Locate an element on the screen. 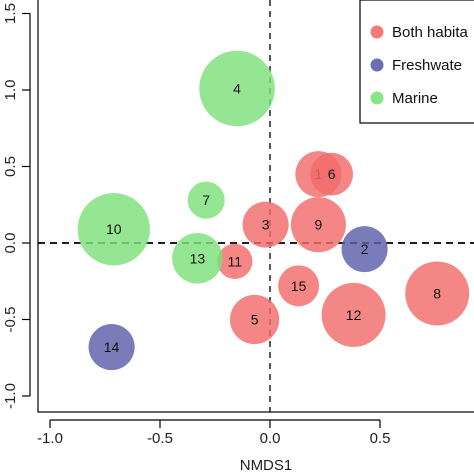 This screenshot has height=474, width=474. bubble-label: 6 is located at coordinates (332, 174).